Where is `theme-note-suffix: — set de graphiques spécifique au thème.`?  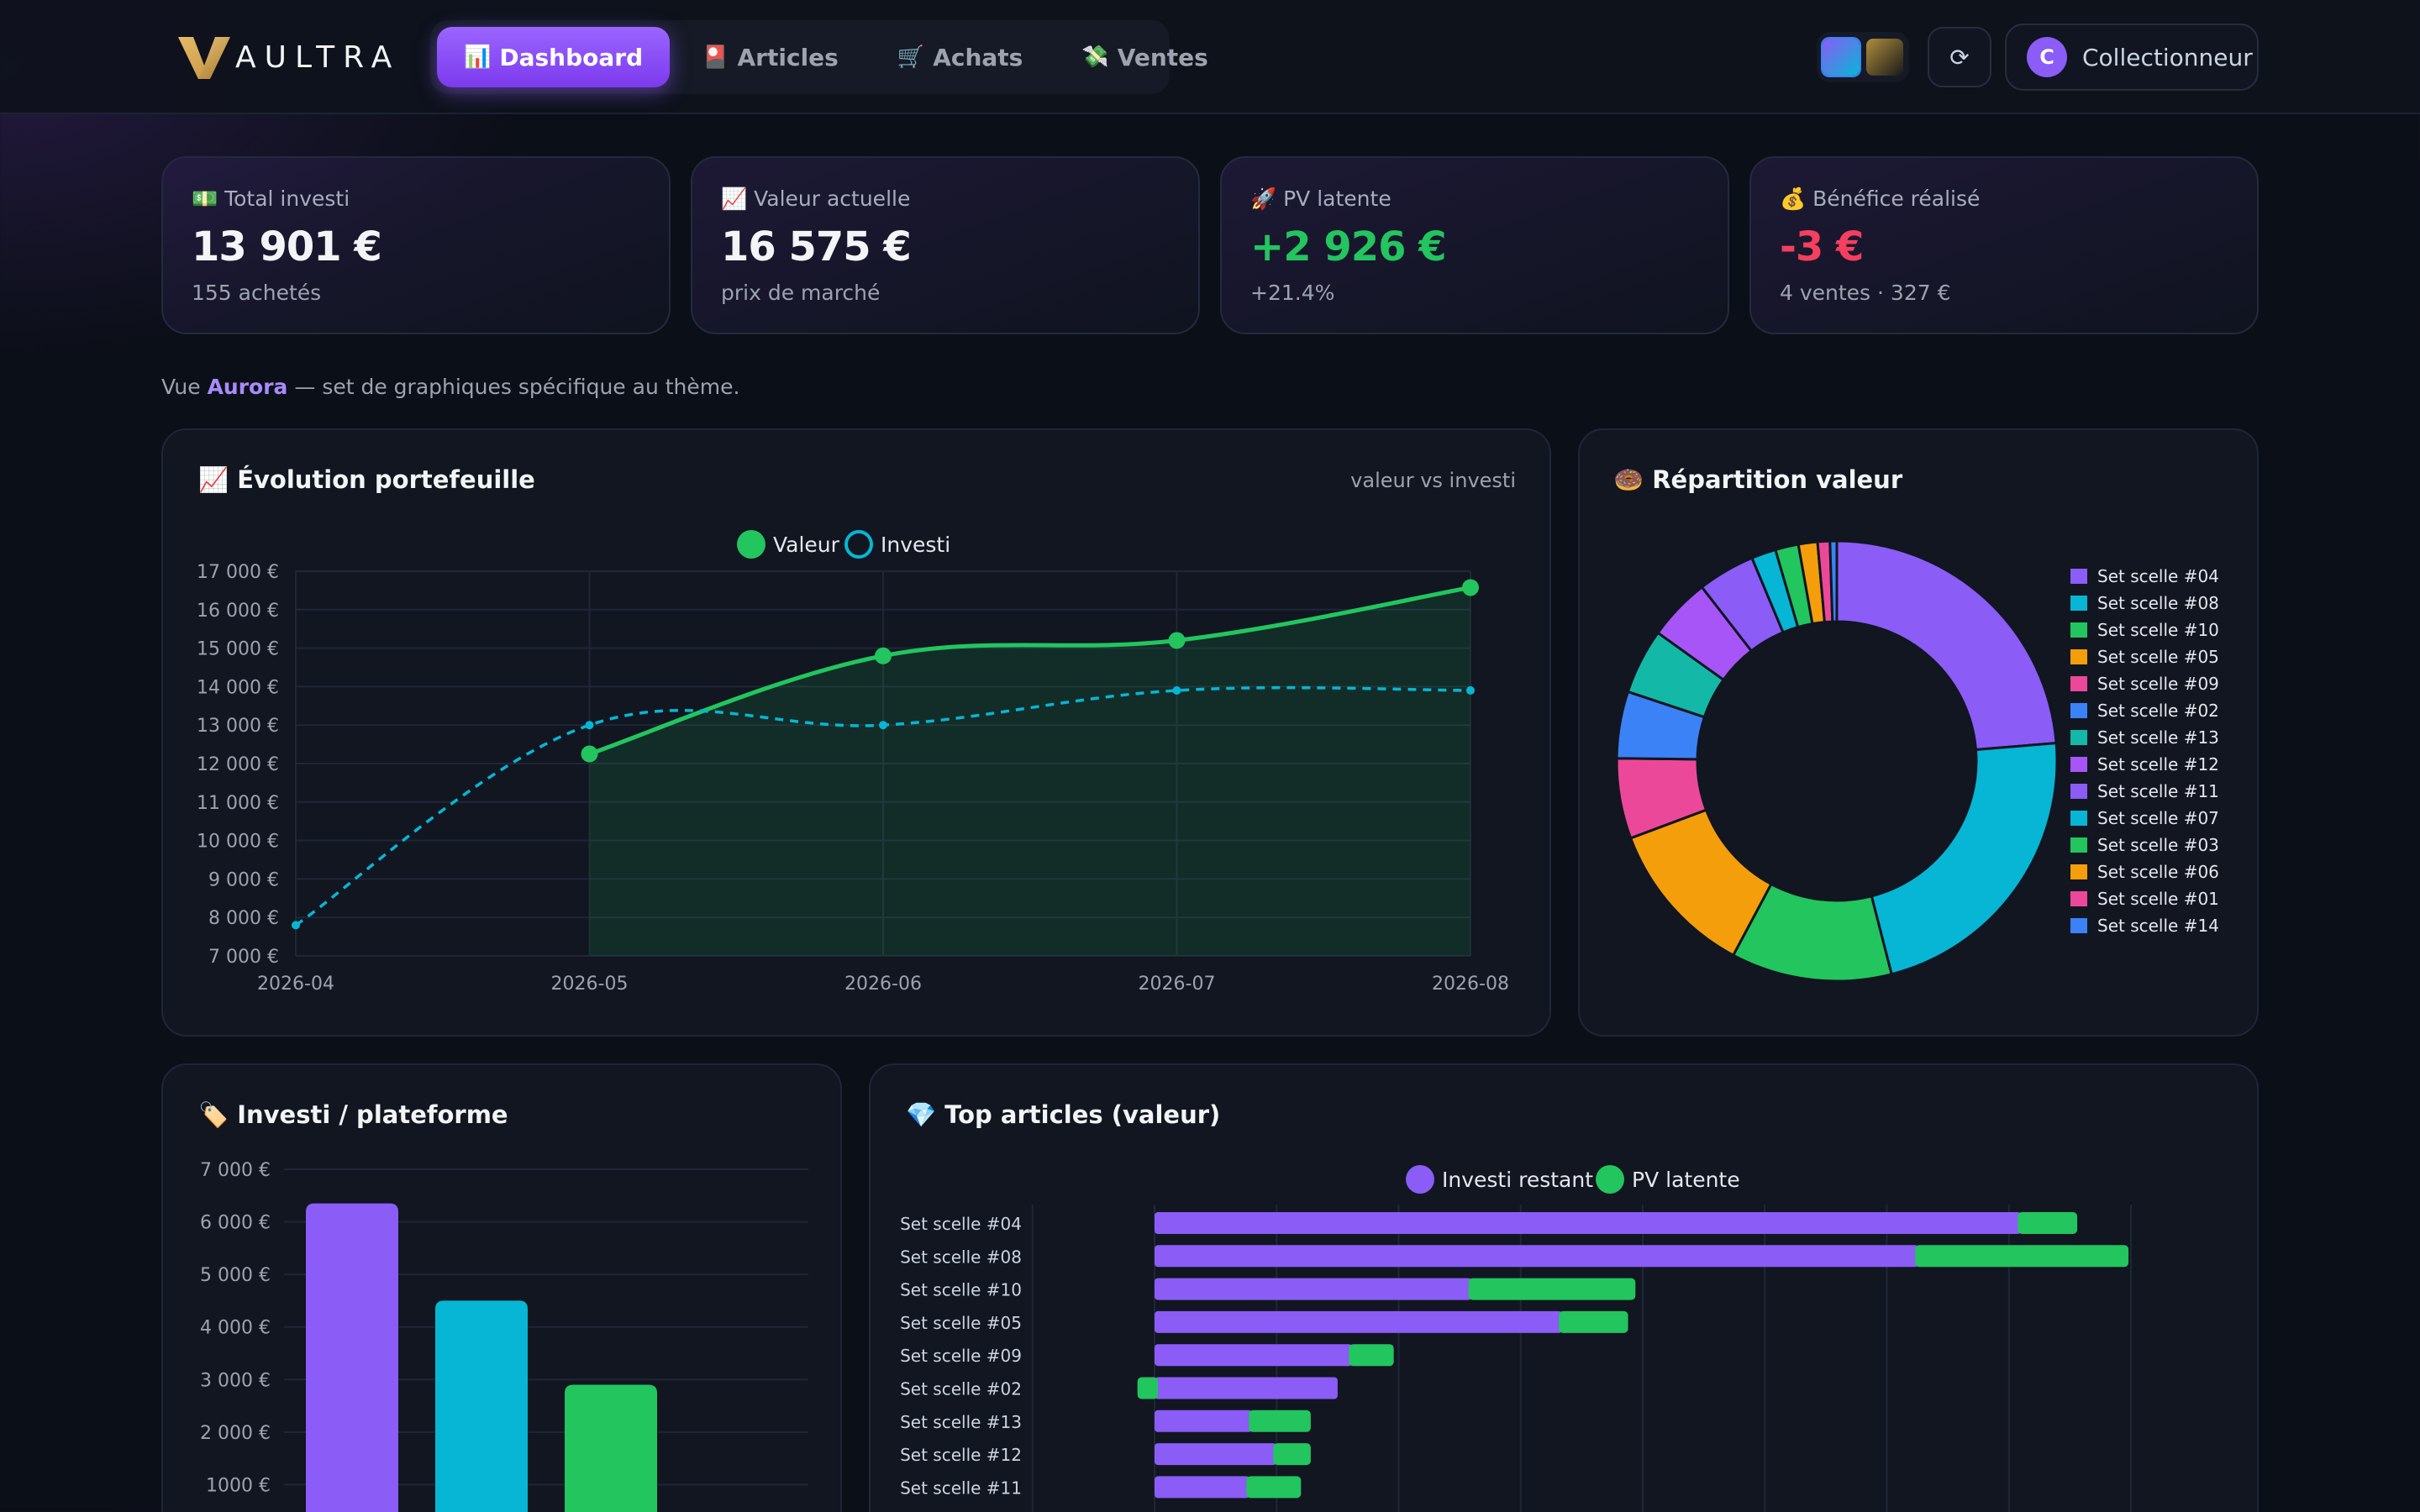 theme-note-suffix: — set de graphiques spécifique au thème. is located at coordinates (513, 387).